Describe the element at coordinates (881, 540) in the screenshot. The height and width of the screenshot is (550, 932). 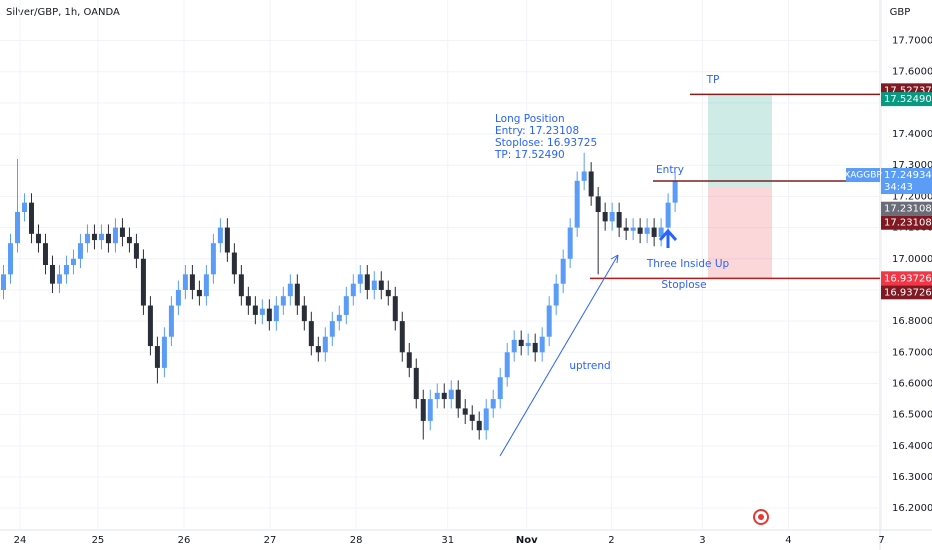
I see `x-tick-label: 7` at that location.